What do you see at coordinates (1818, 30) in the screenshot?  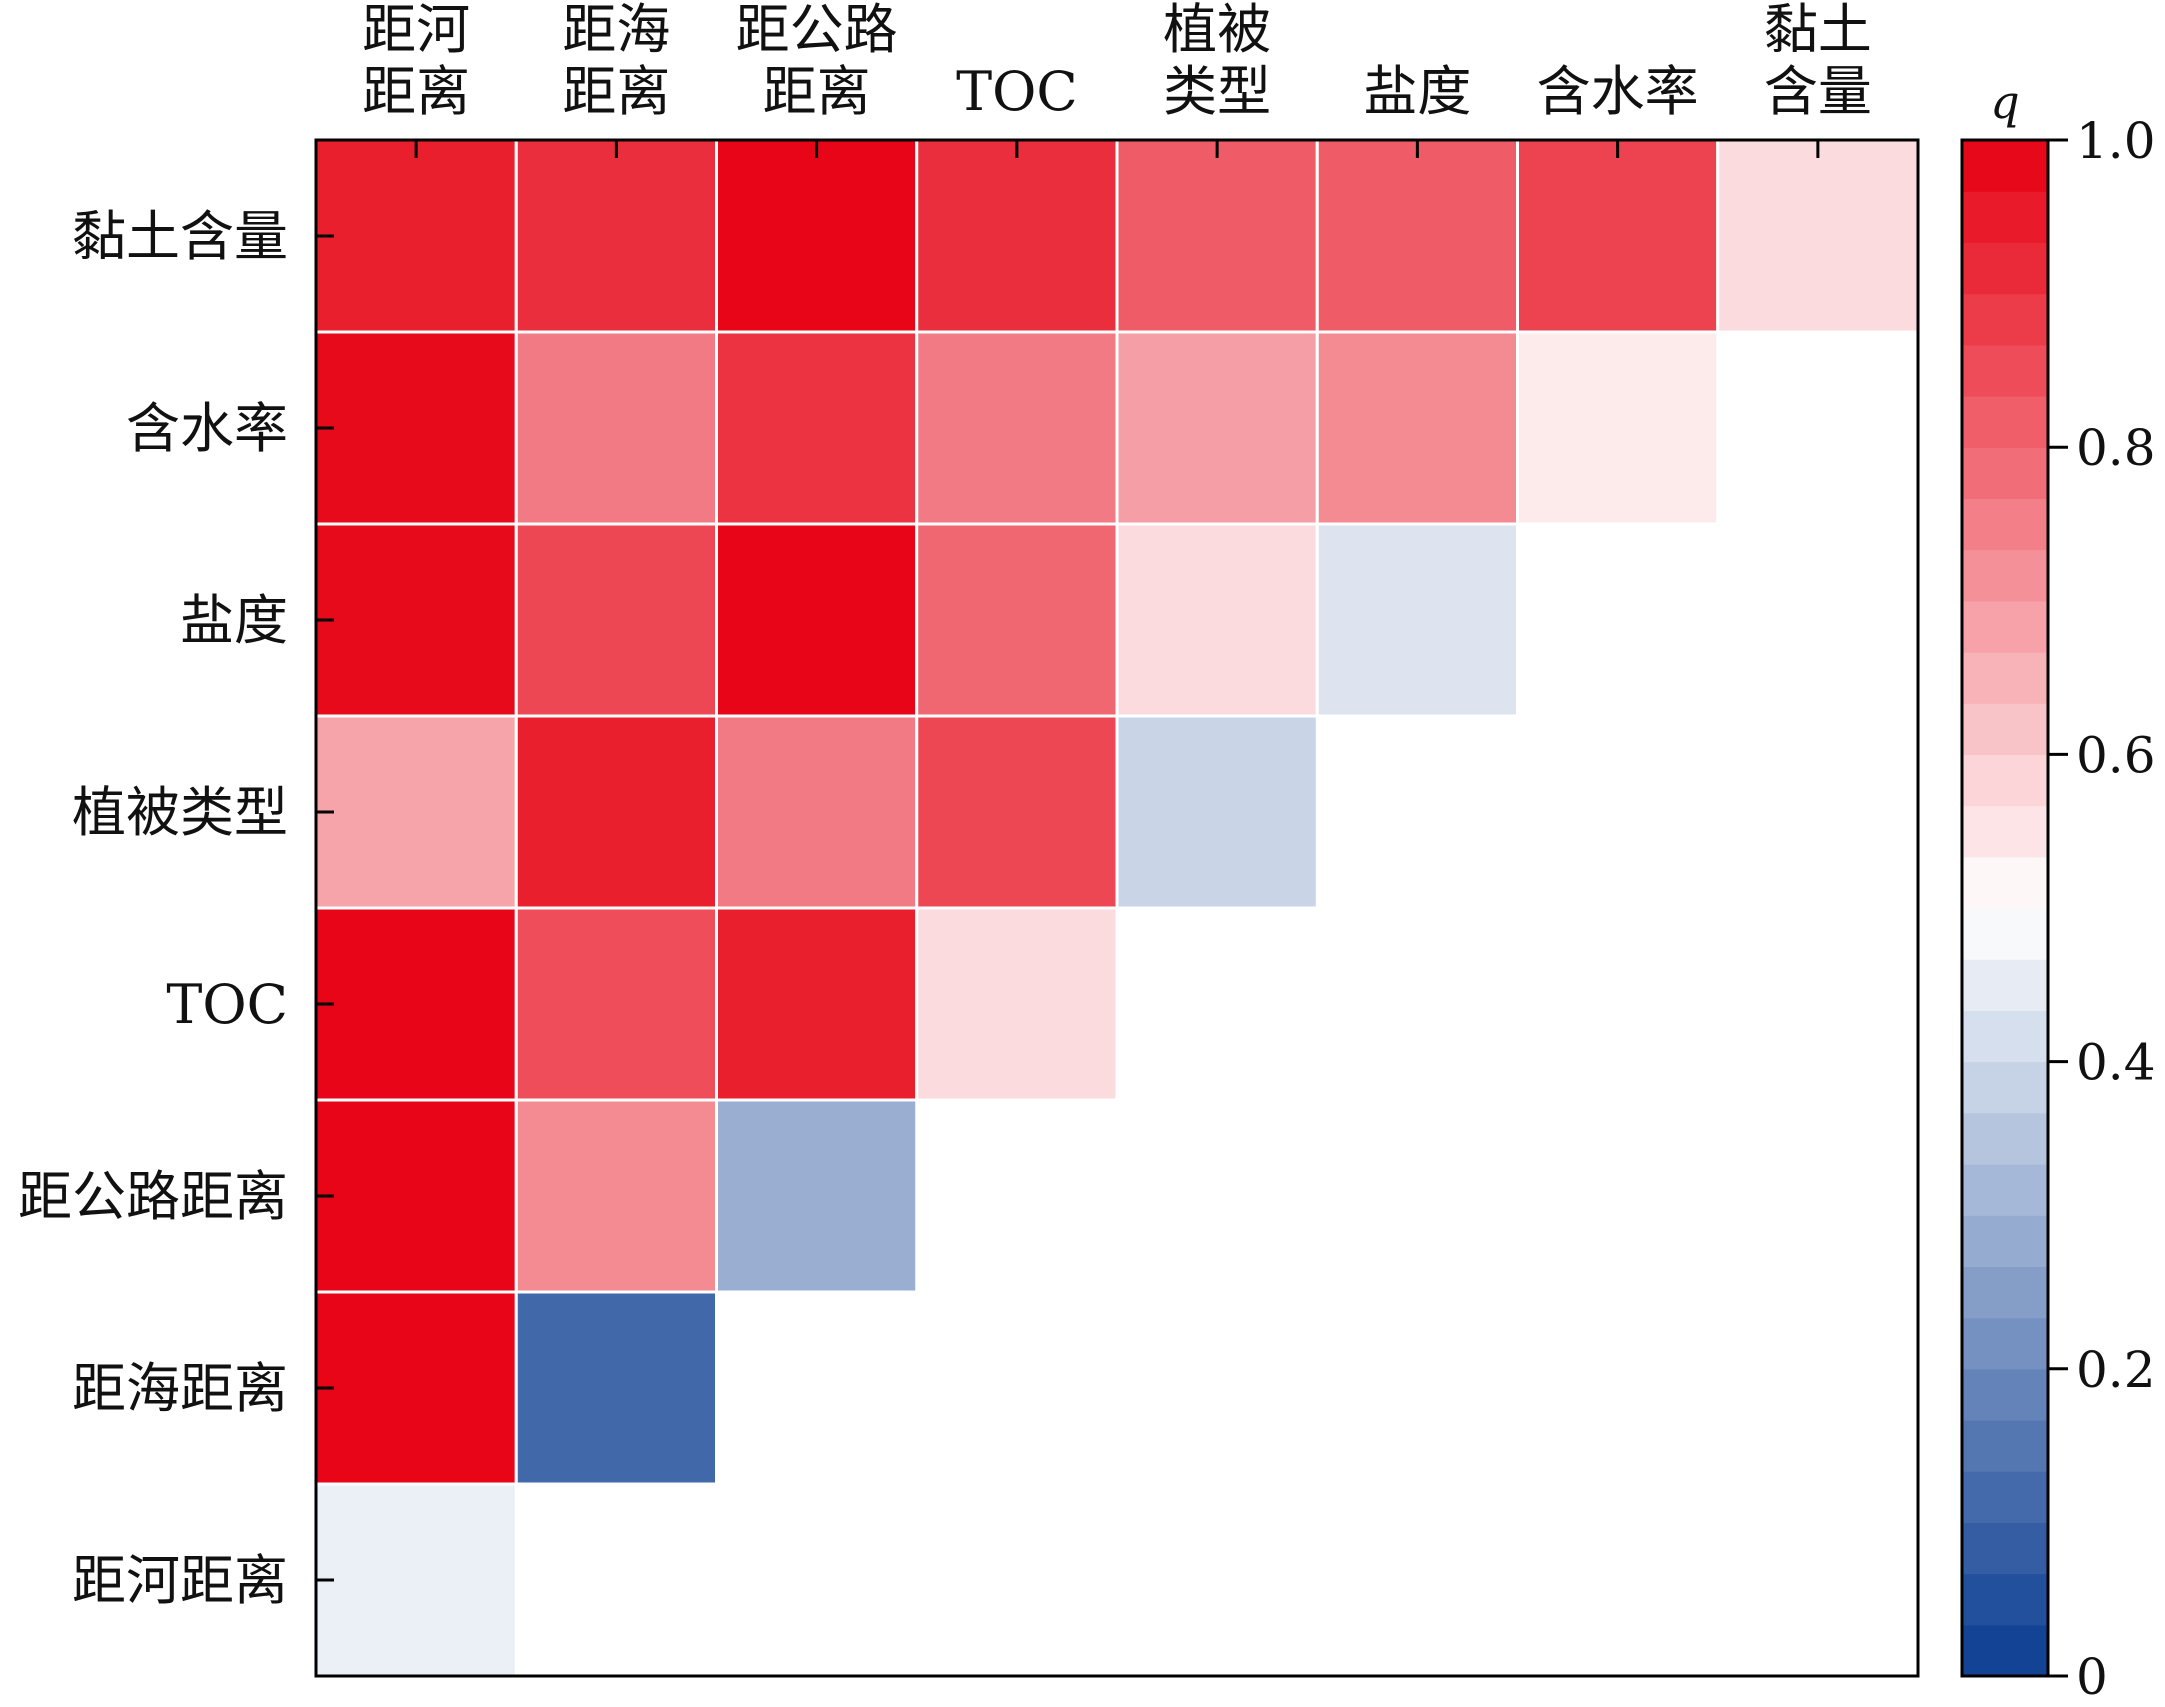 I see `x-tick-label: 黏土` at bounding box center [1818, 30].